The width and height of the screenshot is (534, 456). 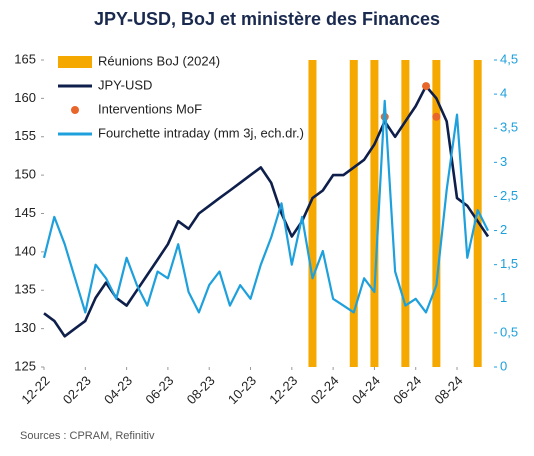 What do you see at coordinates (509, 263) in the screenshot?
I see `y2-tick-label: 1,5` at bounding box center [509, 263].